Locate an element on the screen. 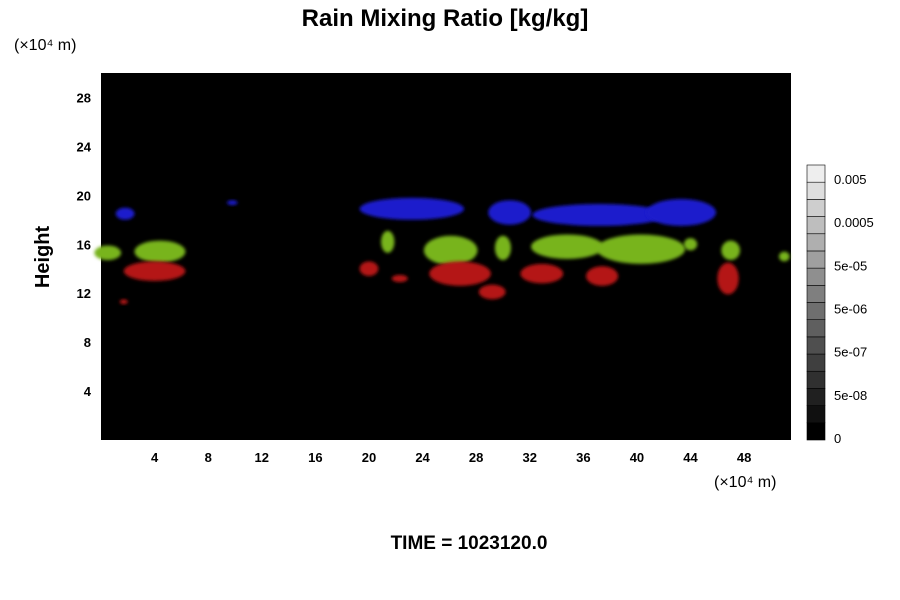  y-axis-unit: (×10⁴ m) is located at coordinates (45, 45).